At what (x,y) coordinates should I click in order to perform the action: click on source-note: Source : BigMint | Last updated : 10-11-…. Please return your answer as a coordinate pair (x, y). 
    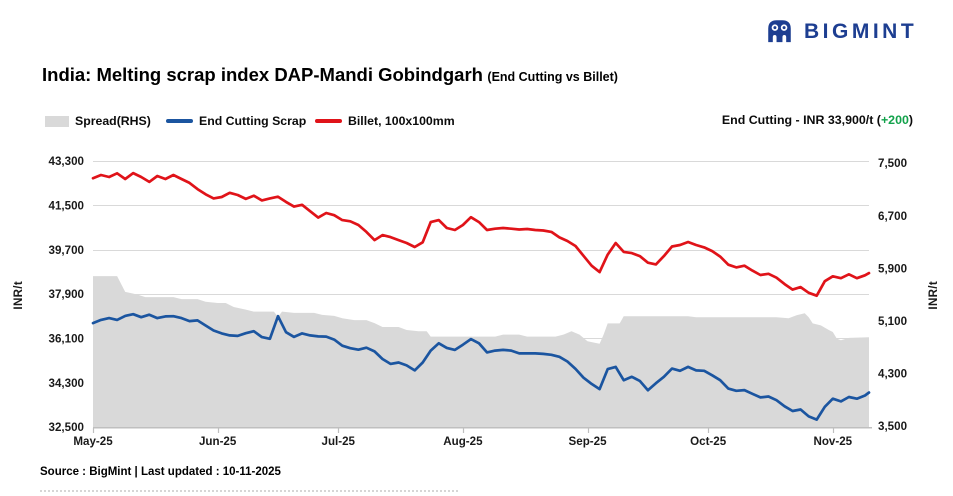
    Looking at the image, I should click on (160, 472).